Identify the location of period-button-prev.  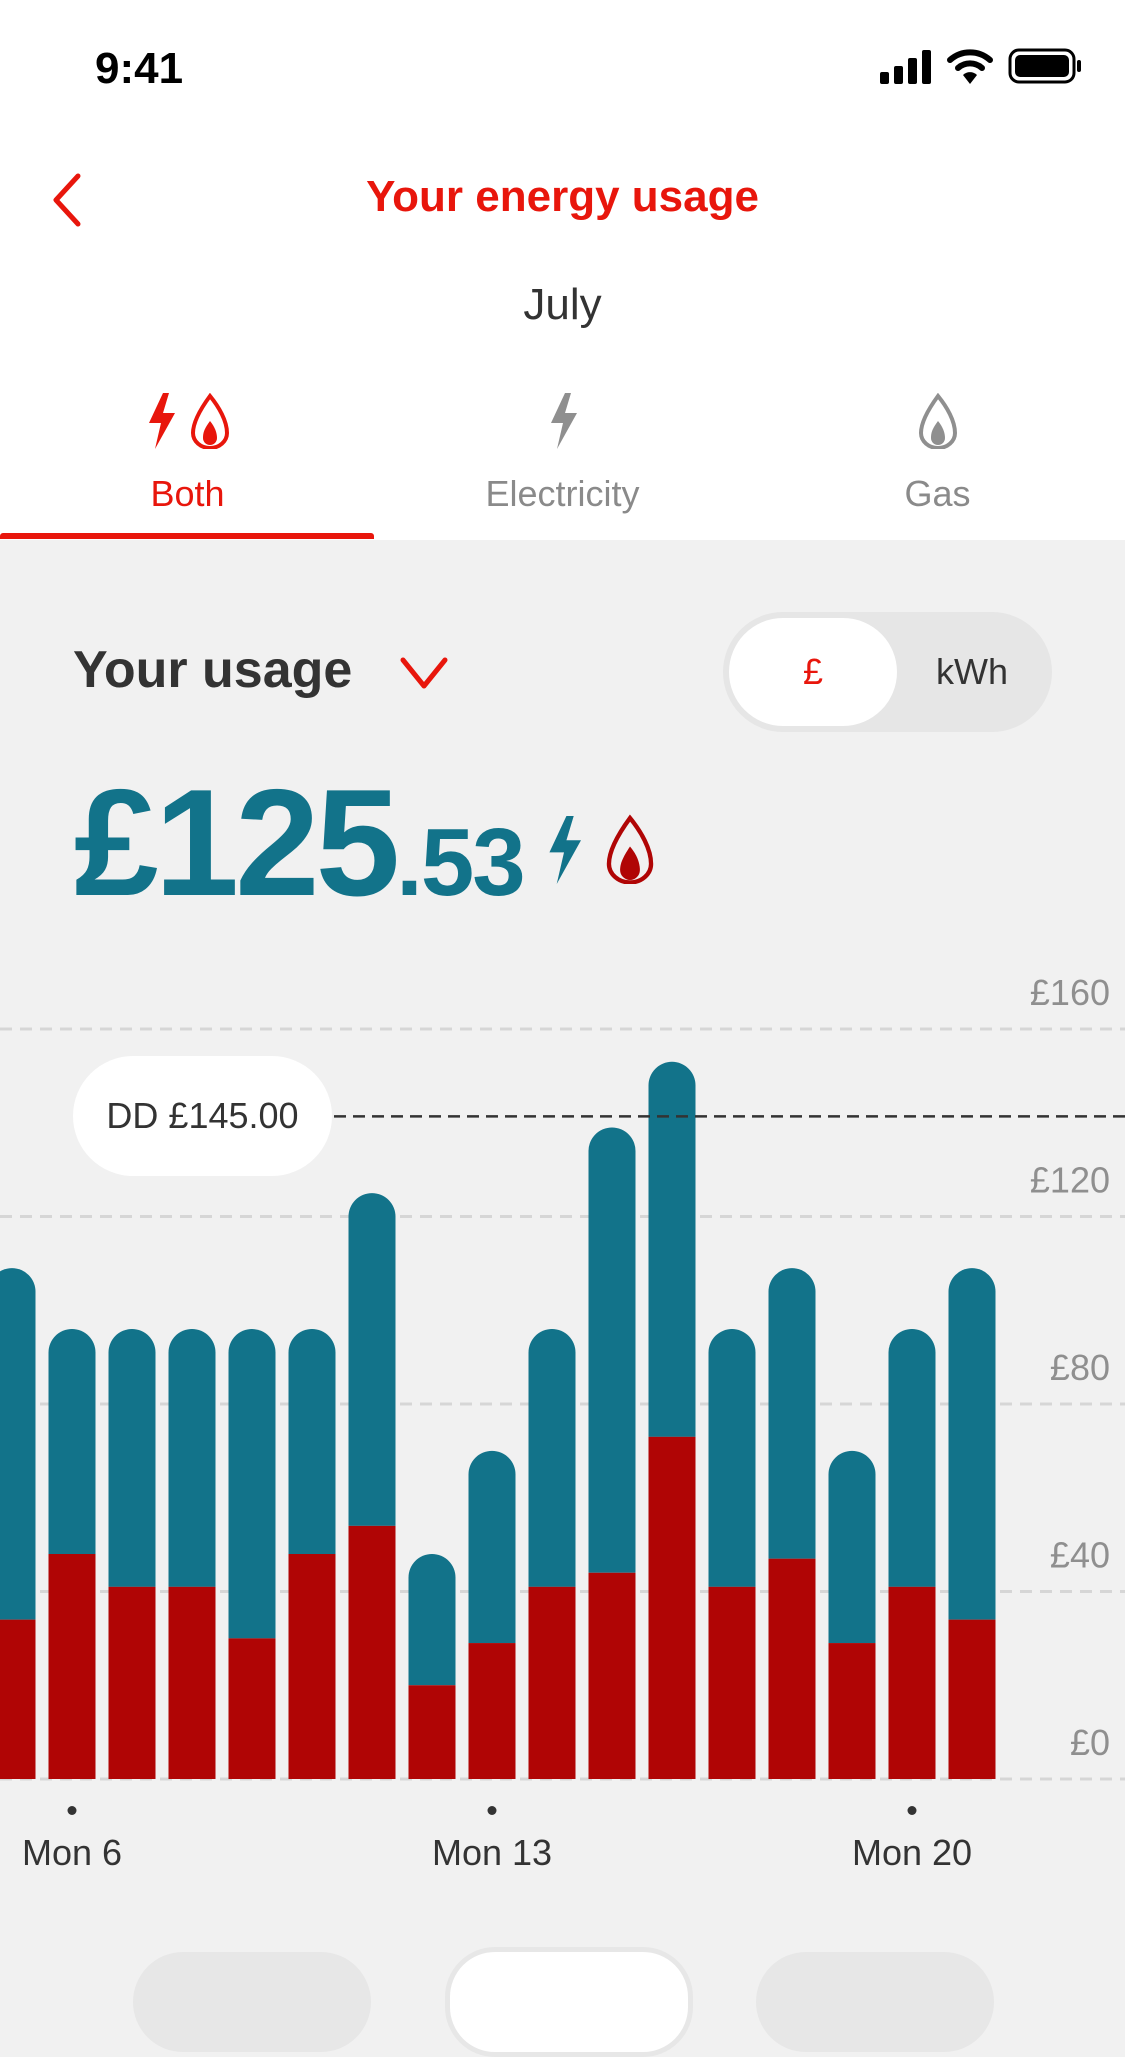
(252, 2002).